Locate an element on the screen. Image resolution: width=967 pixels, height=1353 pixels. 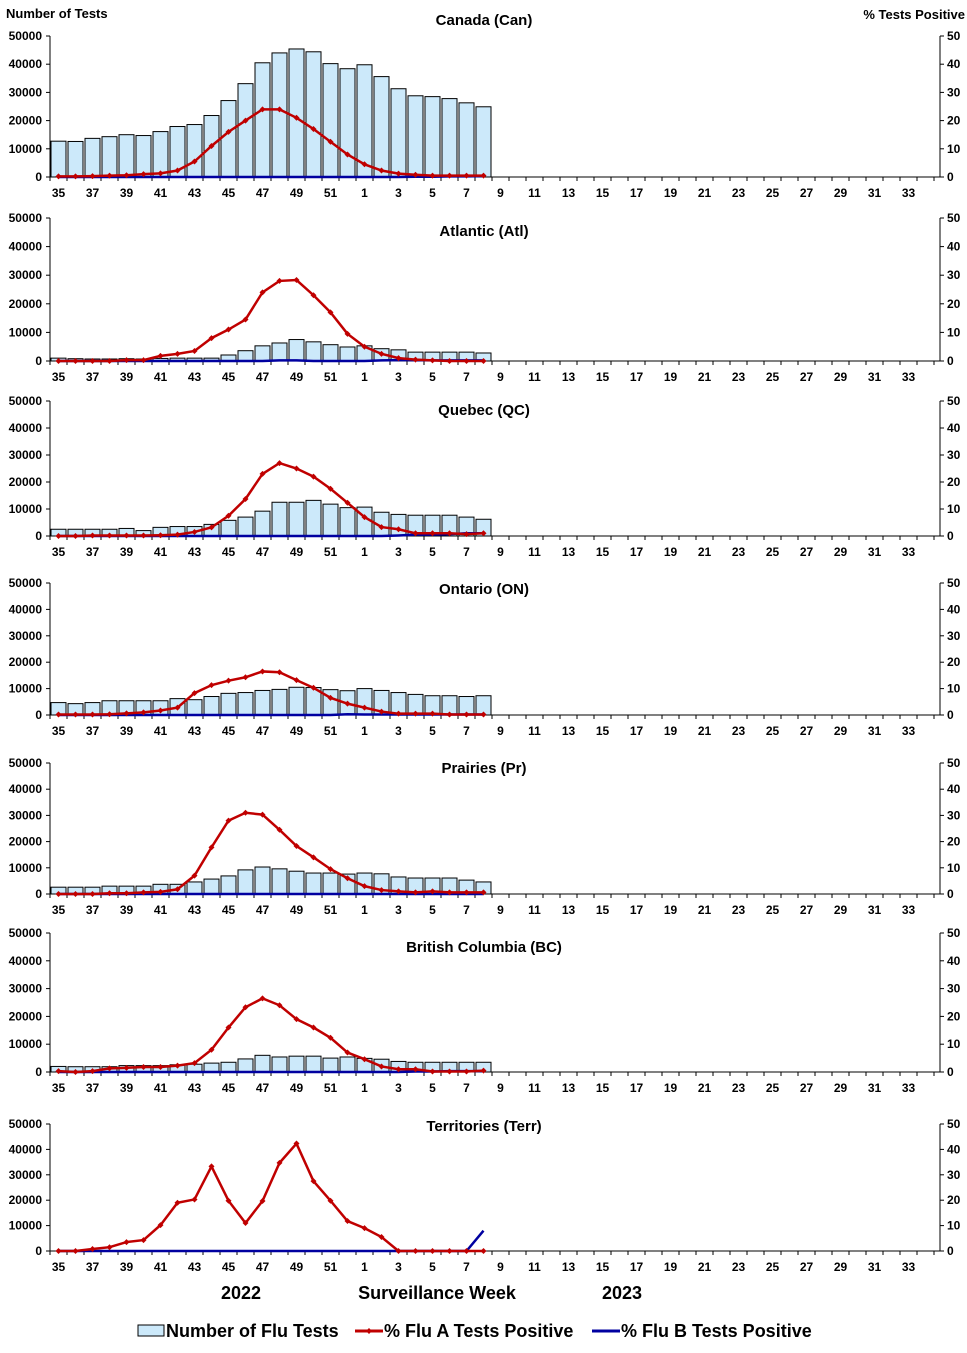
x-tick-label: 33 is located at coordinates (909, 1088).